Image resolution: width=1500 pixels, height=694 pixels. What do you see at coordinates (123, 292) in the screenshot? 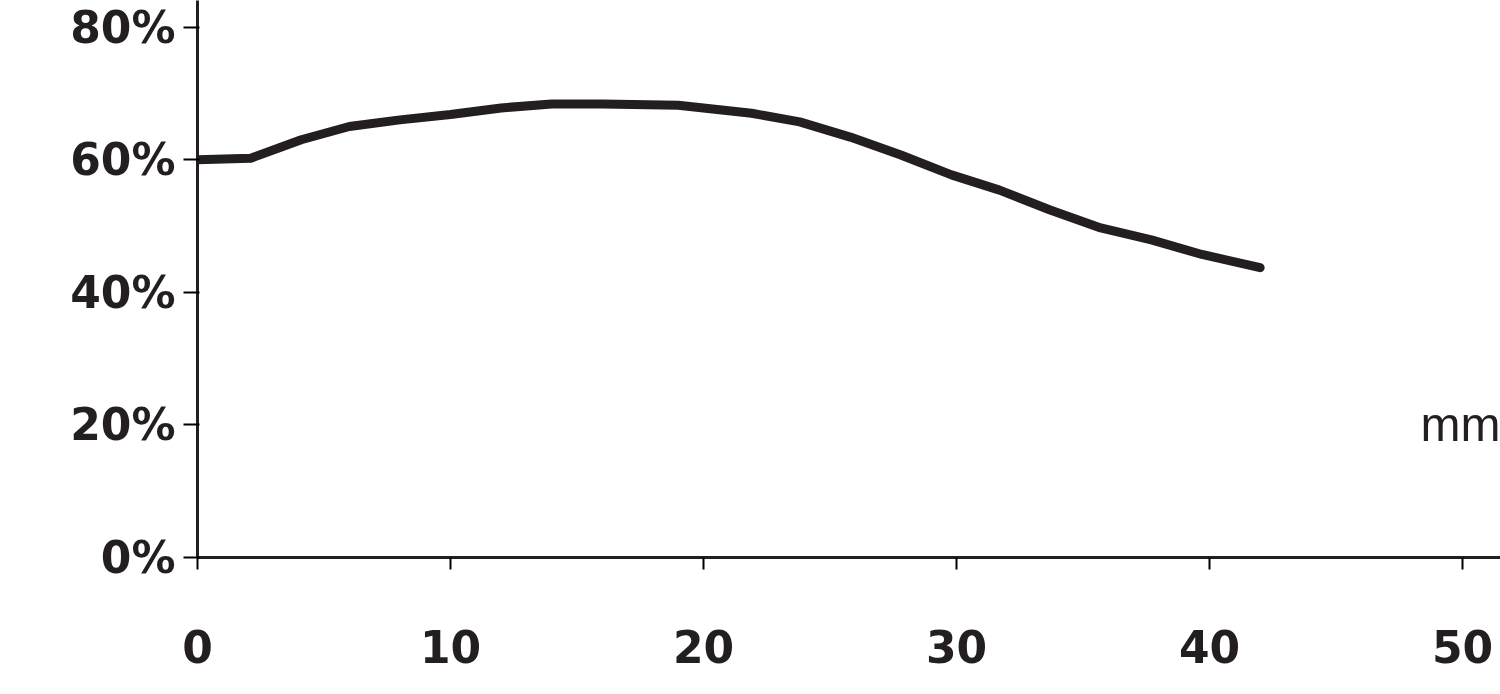
I see `y-tick-label: 40%` at bounding box center [123, 292].